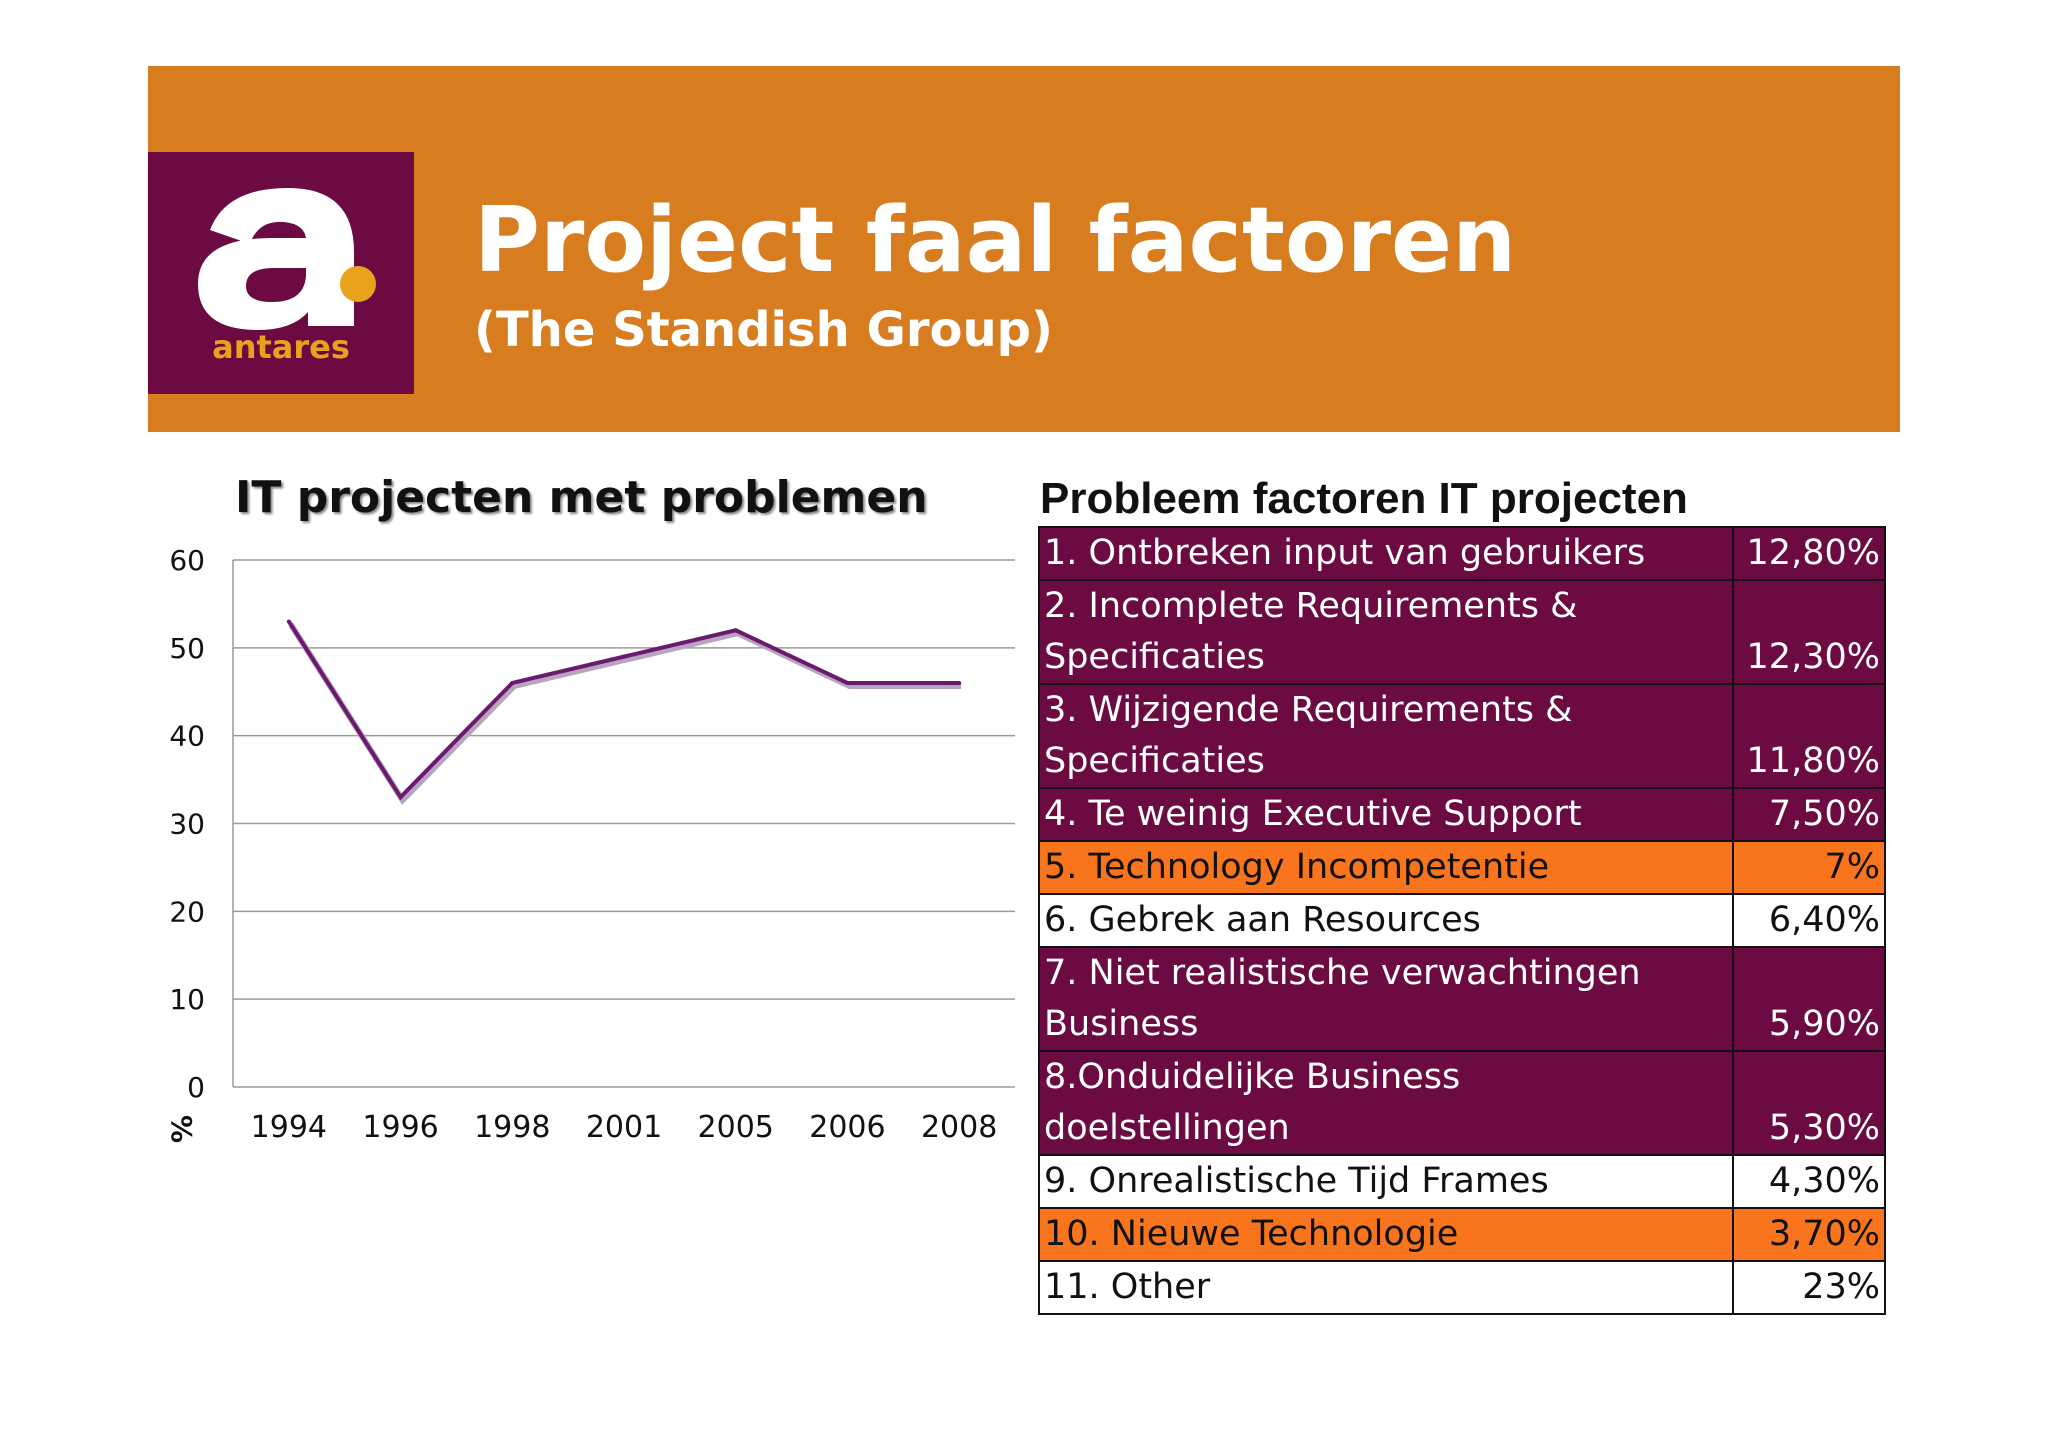 This screenshot has width=2048, height=1447. I want to click on factor-label-line: 7. Niet realistische verwachtingen, so click(1342, 973).